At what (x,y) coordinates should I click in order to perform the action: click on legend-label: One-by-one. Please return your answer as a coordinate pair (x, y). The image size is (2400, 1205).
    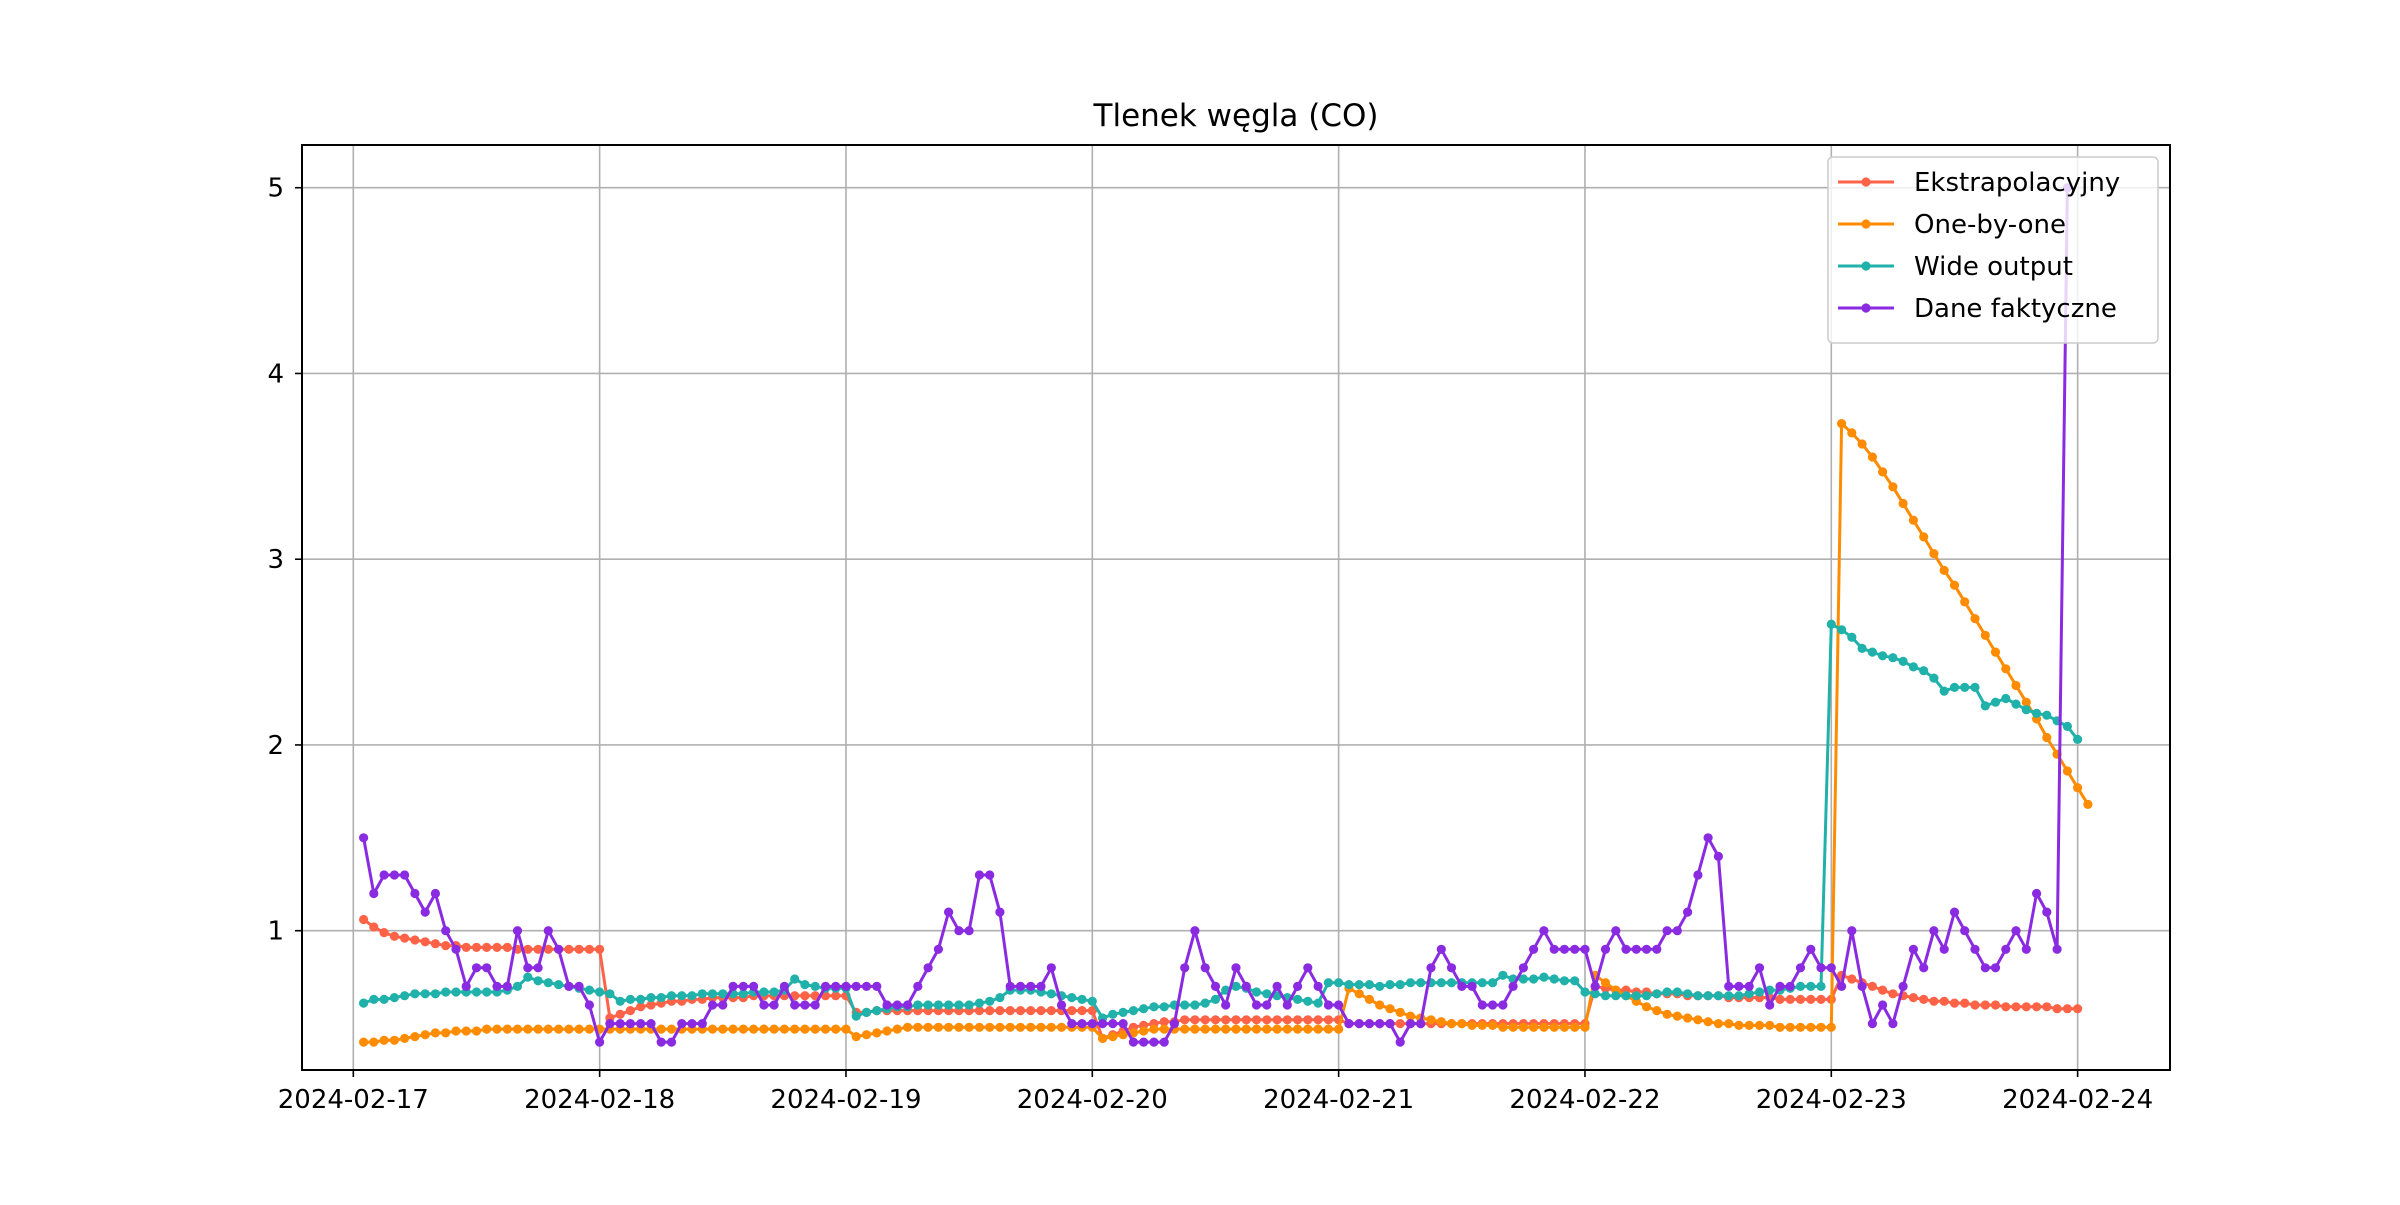
    Looking at the image, I should click on (1990, 225).